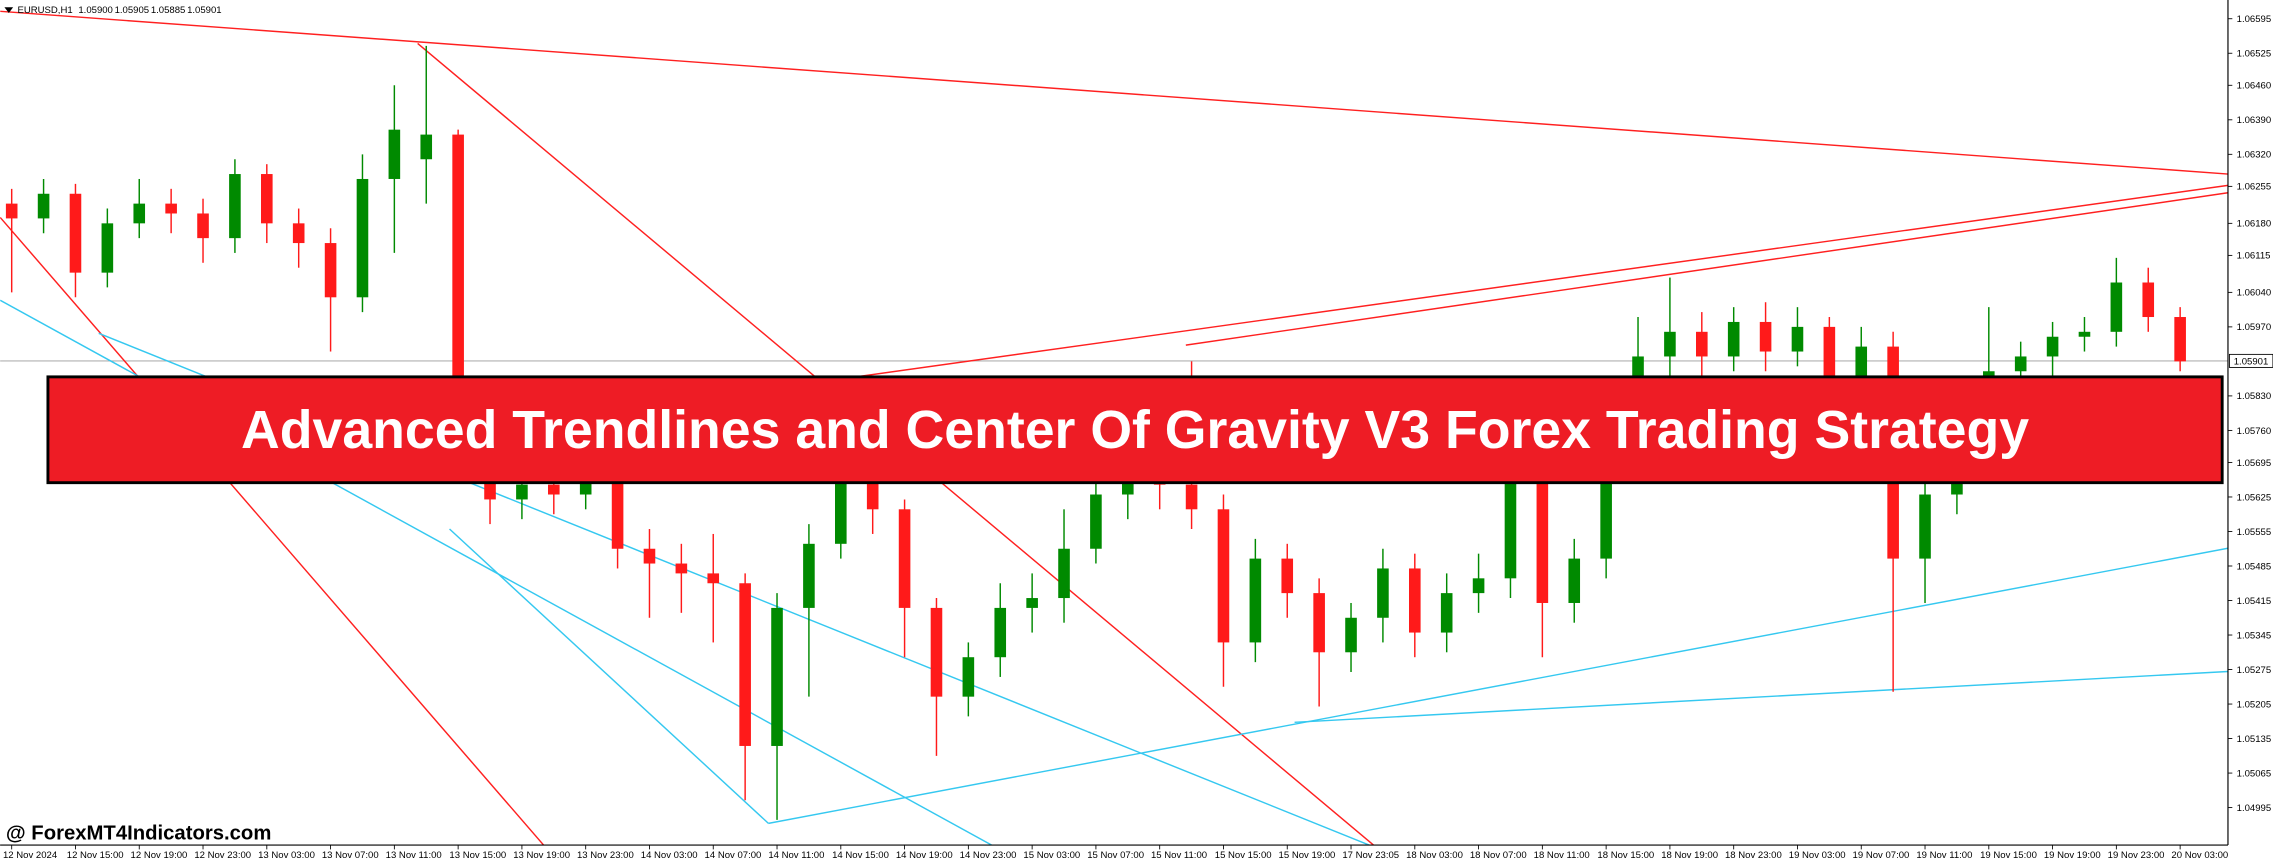 Image resolution: width=2273 pixels, height=861 pixels. What do you see at coordinates (2254, 155) in the screenshot?
I see `y-tick-label: 1.06320` at bounding box center [2254, 155].